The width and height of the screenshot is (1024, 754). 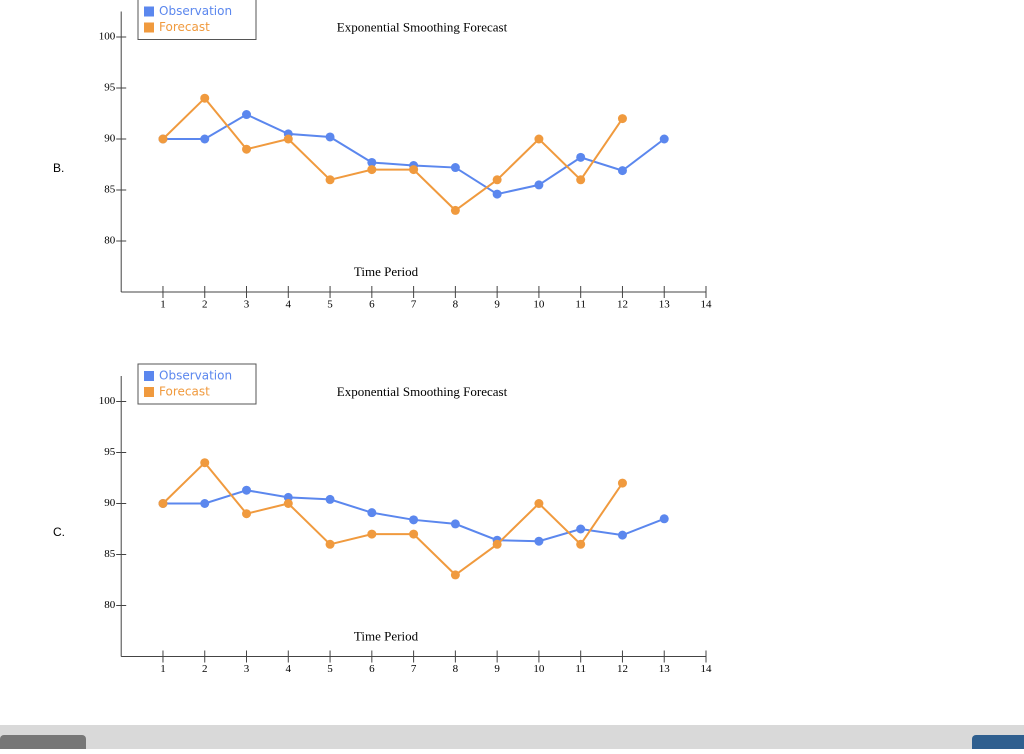 I want to click on next-button, so click(x=998, y=744).